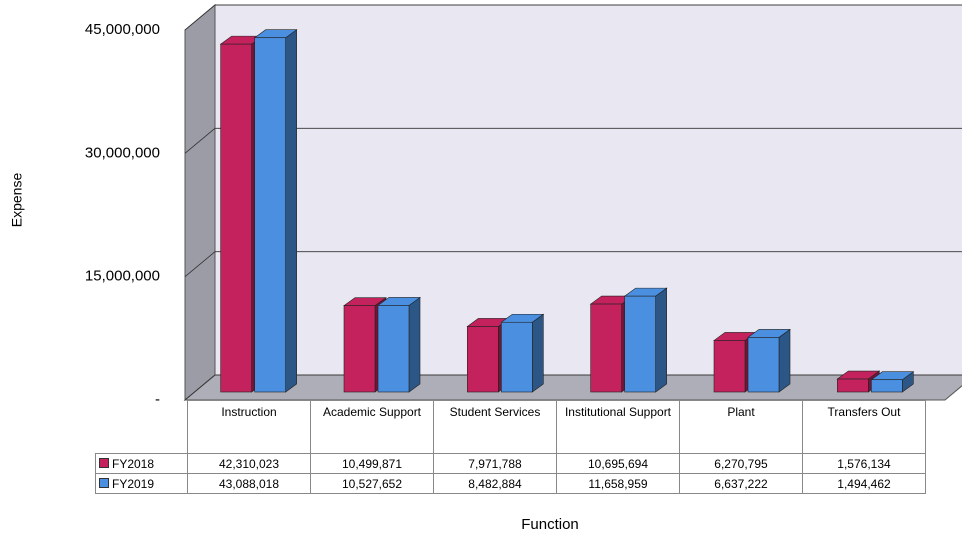 The height and width of the screenshot is (538, 962). I want to click on data-label: 1,576,134, so click(864, 463).